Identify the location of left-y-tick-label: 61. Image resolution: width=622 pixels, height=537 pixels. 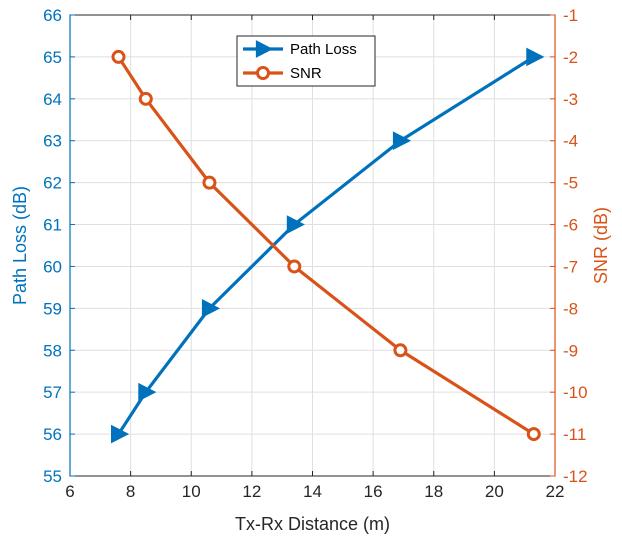
(52, 225).